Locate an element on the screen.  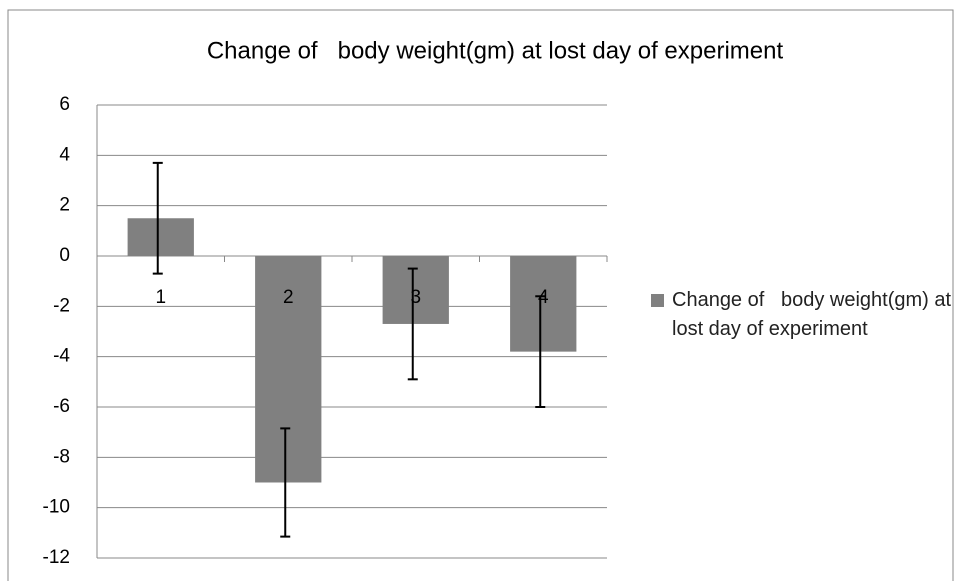
y-tick-label: -10 is located at coordinates (56, 507).